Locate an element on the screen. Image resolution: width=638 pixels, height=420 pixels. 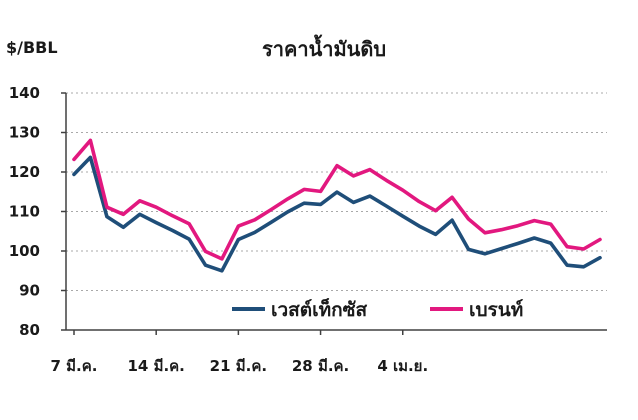
y-tick-labels: 80 90 100 110 120 130 140 is located at coordinates (24, 211).